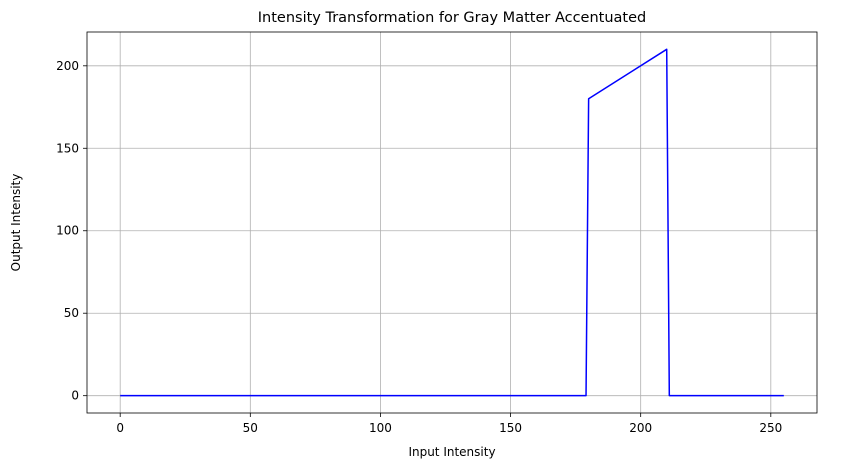 This screenshot has width=850, height=468. Describe the element at coordinates (71, 313) in the screenshot. I see `y-tick-label: 50` at that location.